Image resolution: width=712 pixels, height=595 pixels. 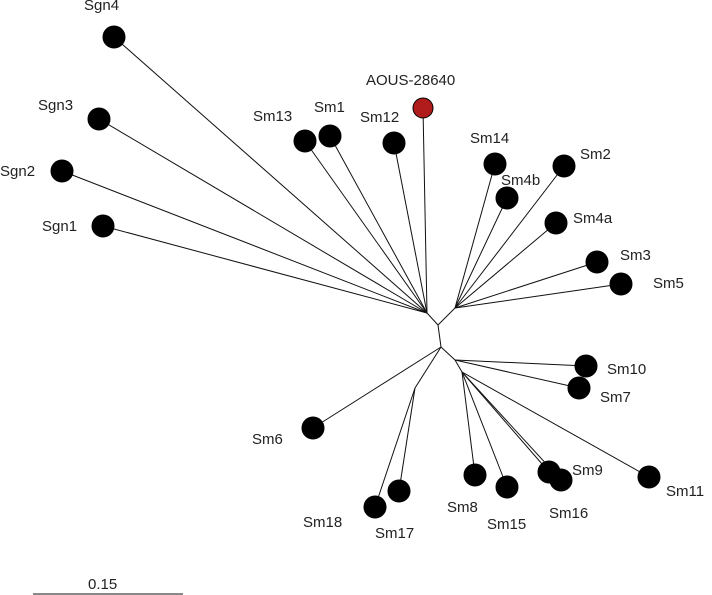 I want to click on leaf-label-sm13: Sm13, so click(x=272, y=116).